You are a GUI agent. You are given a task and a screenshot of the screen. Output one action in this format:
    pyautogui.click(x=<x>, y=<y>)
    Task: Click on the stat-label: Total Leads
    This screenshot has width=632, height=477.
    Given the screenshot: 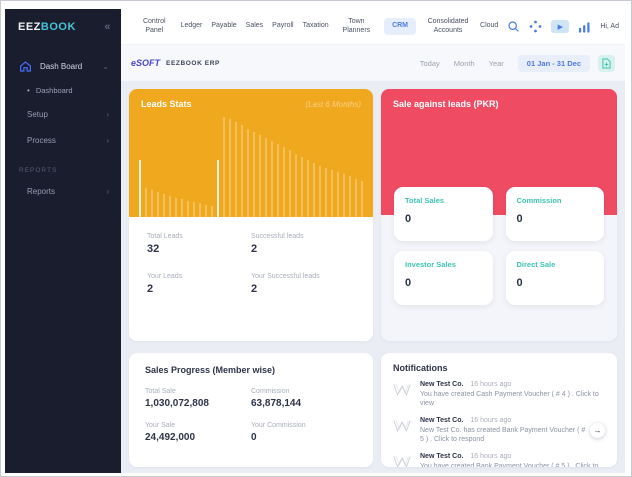 What is the action you would take?
    pyautogui.click(x=165, y=236)
    